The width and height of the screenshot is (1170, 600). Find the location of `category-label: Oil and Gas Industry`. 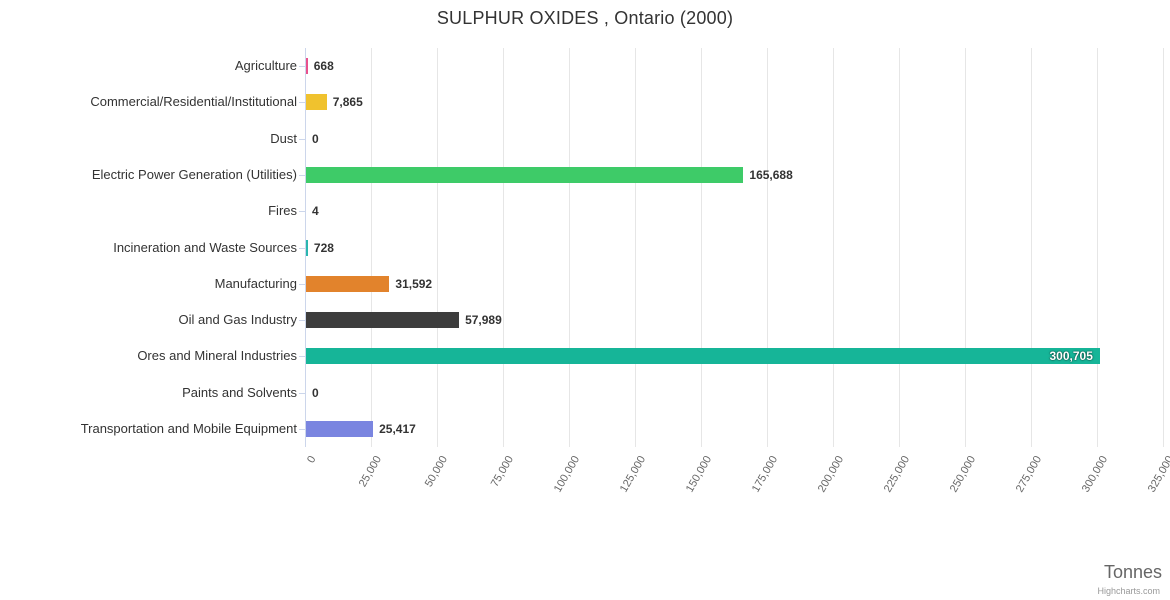

category-label: Oil and Gas Industry is located at coordinates (238, 320).